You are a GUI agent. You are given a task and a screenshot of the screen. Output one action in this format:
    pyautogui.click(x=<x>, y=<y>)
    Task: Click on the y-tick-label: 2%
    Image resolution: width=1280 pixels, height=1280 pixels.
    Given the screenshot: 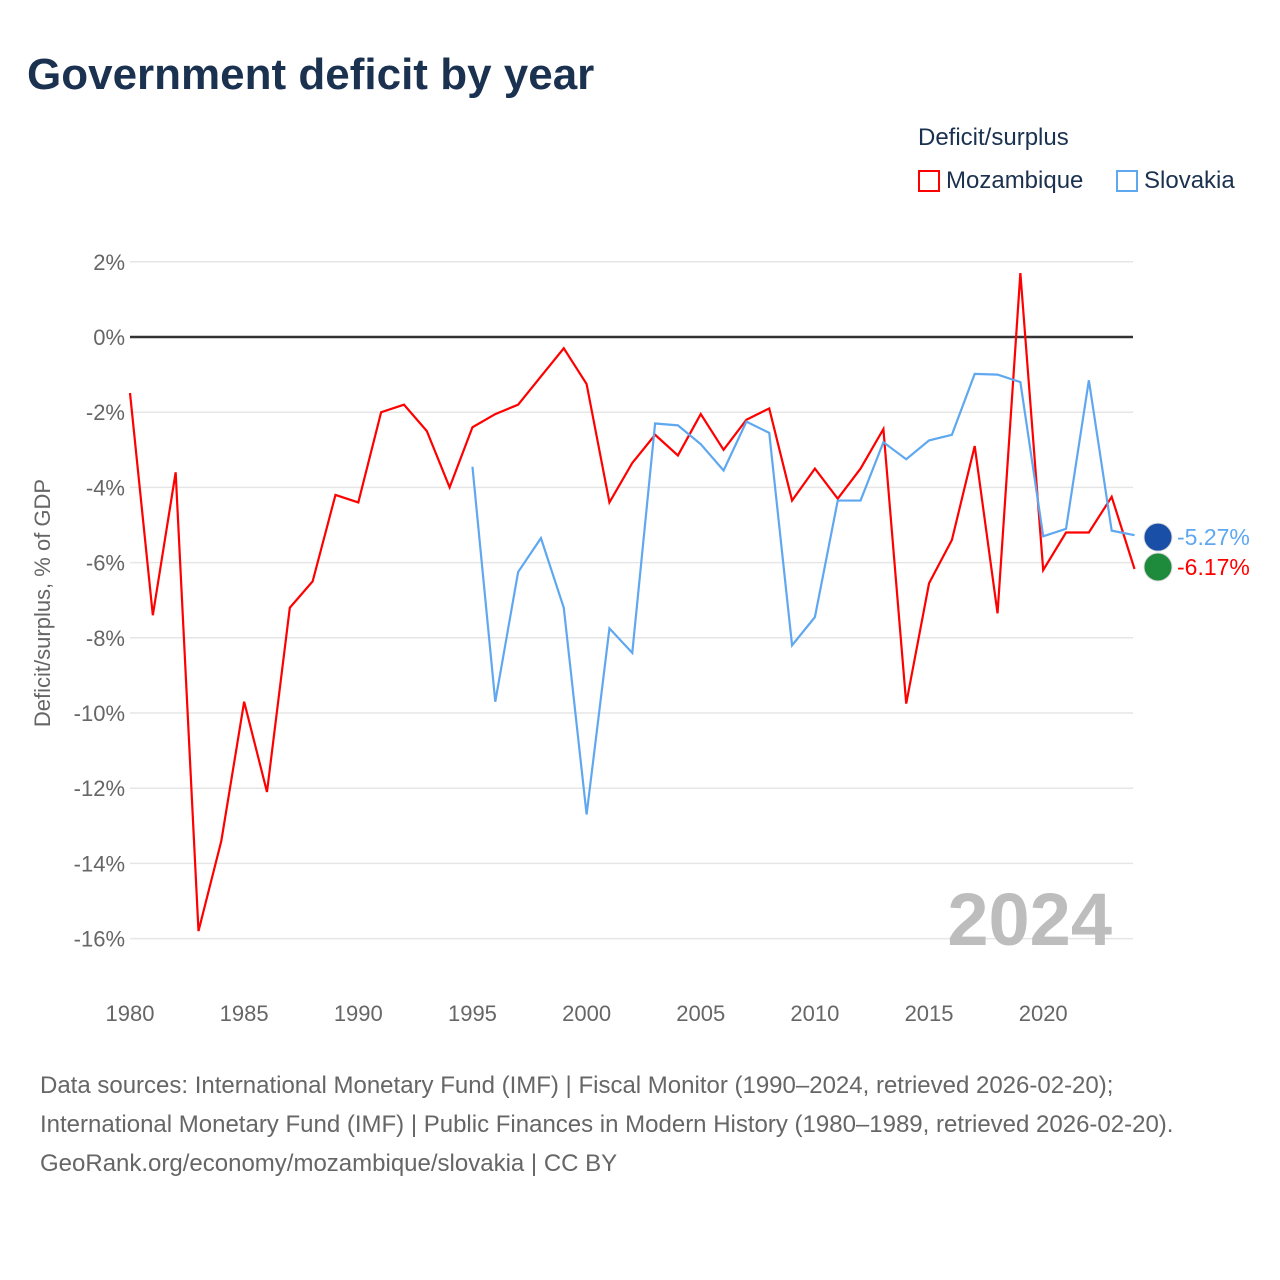 What is the action you would take?
    pyautogui.click(x=109, y=262)
    